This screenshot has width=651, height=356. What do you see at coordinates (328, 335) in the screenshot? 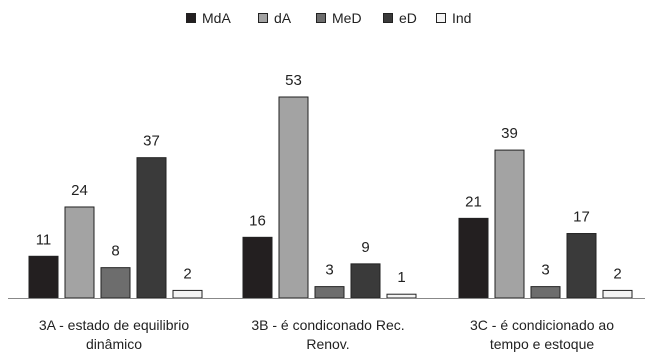
I see `category-label-3b: 3B - é condiconado Rec. Renov.` at bounding box center [328, 335].